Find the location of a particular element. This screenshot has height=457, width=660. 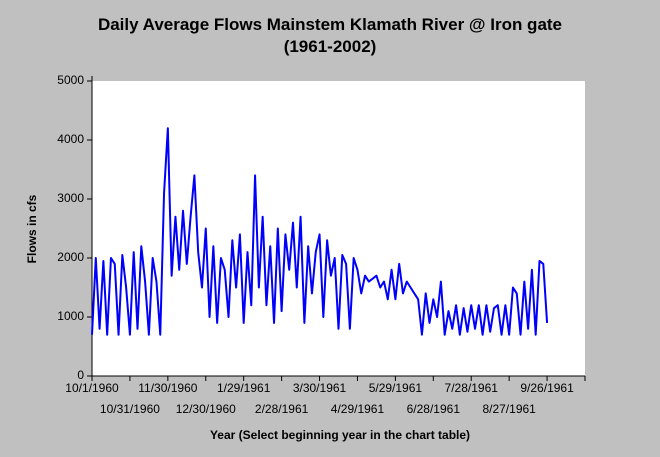

y-tick-label: 4000 is located at coordinates (70, 139).